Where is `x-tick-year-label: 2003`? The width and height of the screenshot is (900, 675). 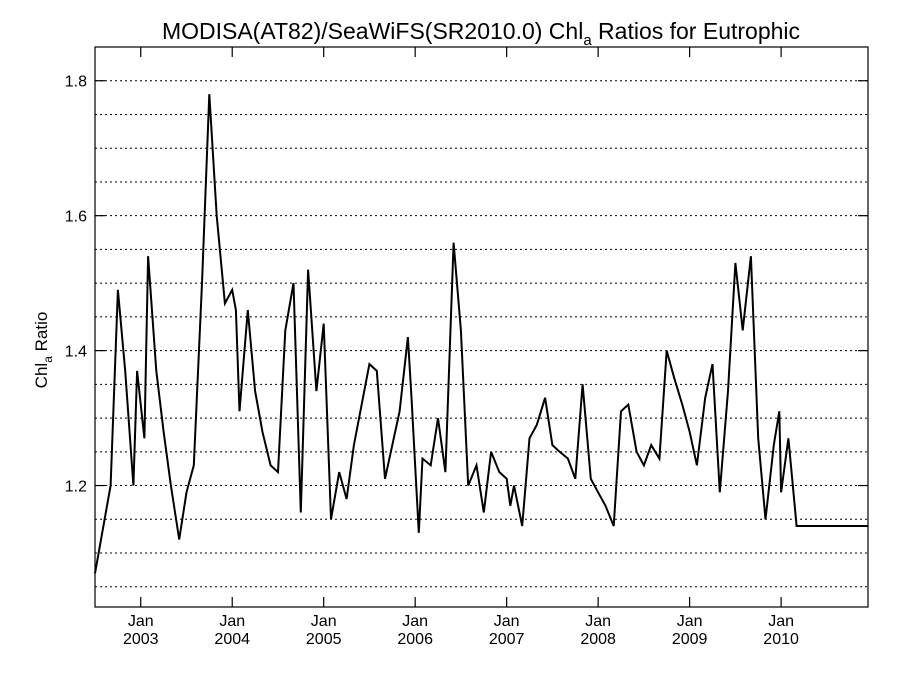
x-tick-year-label: 2003 is located at coordinates (141, 639).